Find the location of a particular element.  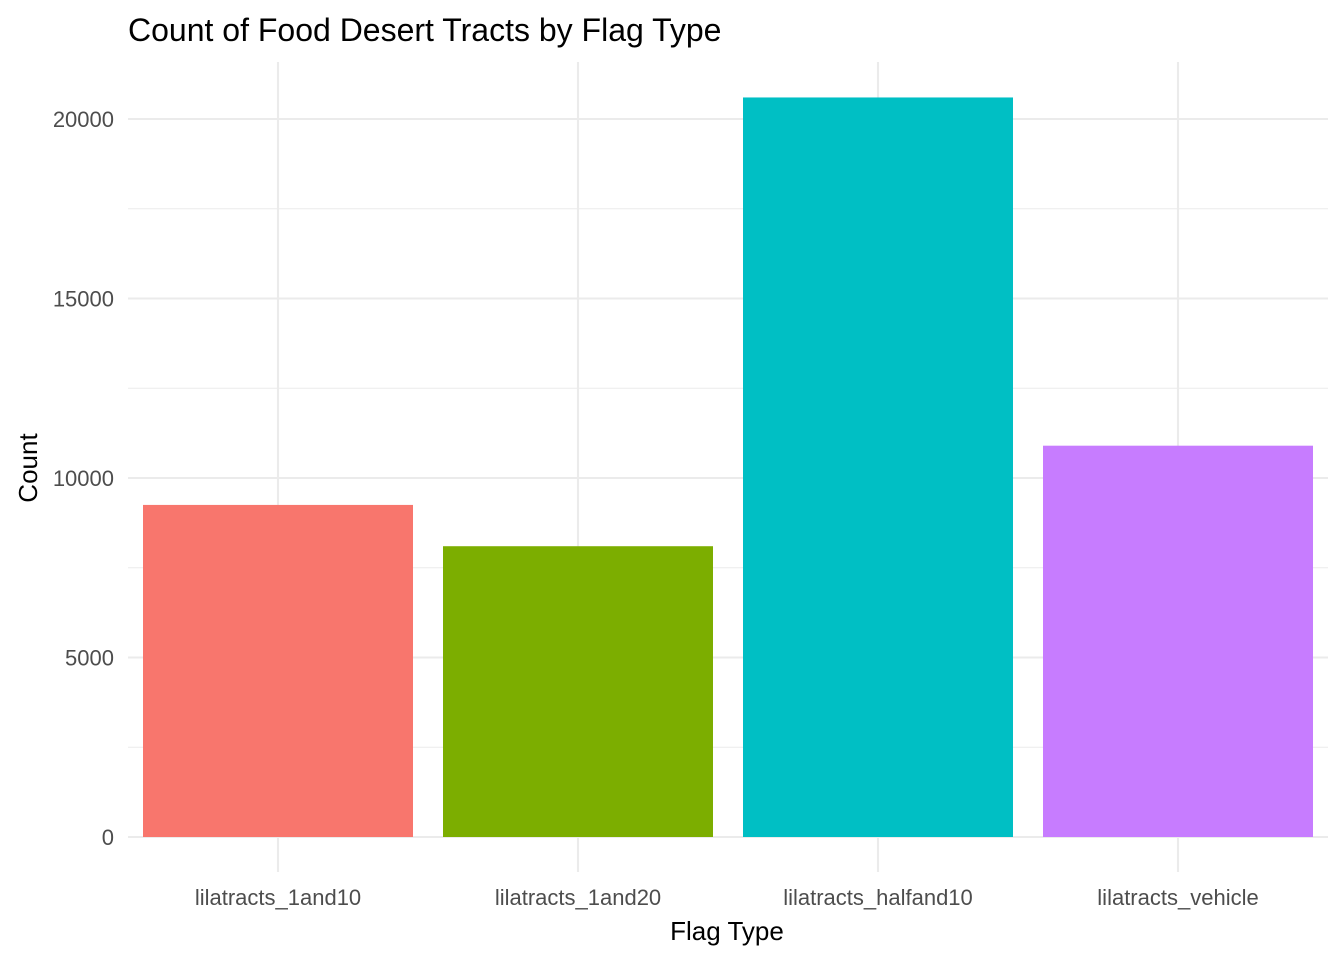

y-tick-label: 10000 is located at coordinates (83, 478).